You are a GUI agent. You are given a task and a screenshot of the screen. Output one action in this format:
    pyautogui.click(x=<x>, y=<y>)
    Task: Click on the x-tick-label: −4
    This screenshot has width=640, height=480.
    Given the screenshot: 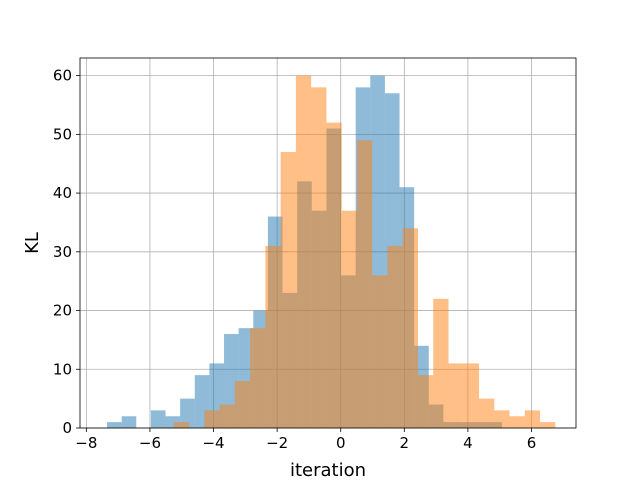 What is the action you would take?
    pyautogui.click(x=213, y=443)
    